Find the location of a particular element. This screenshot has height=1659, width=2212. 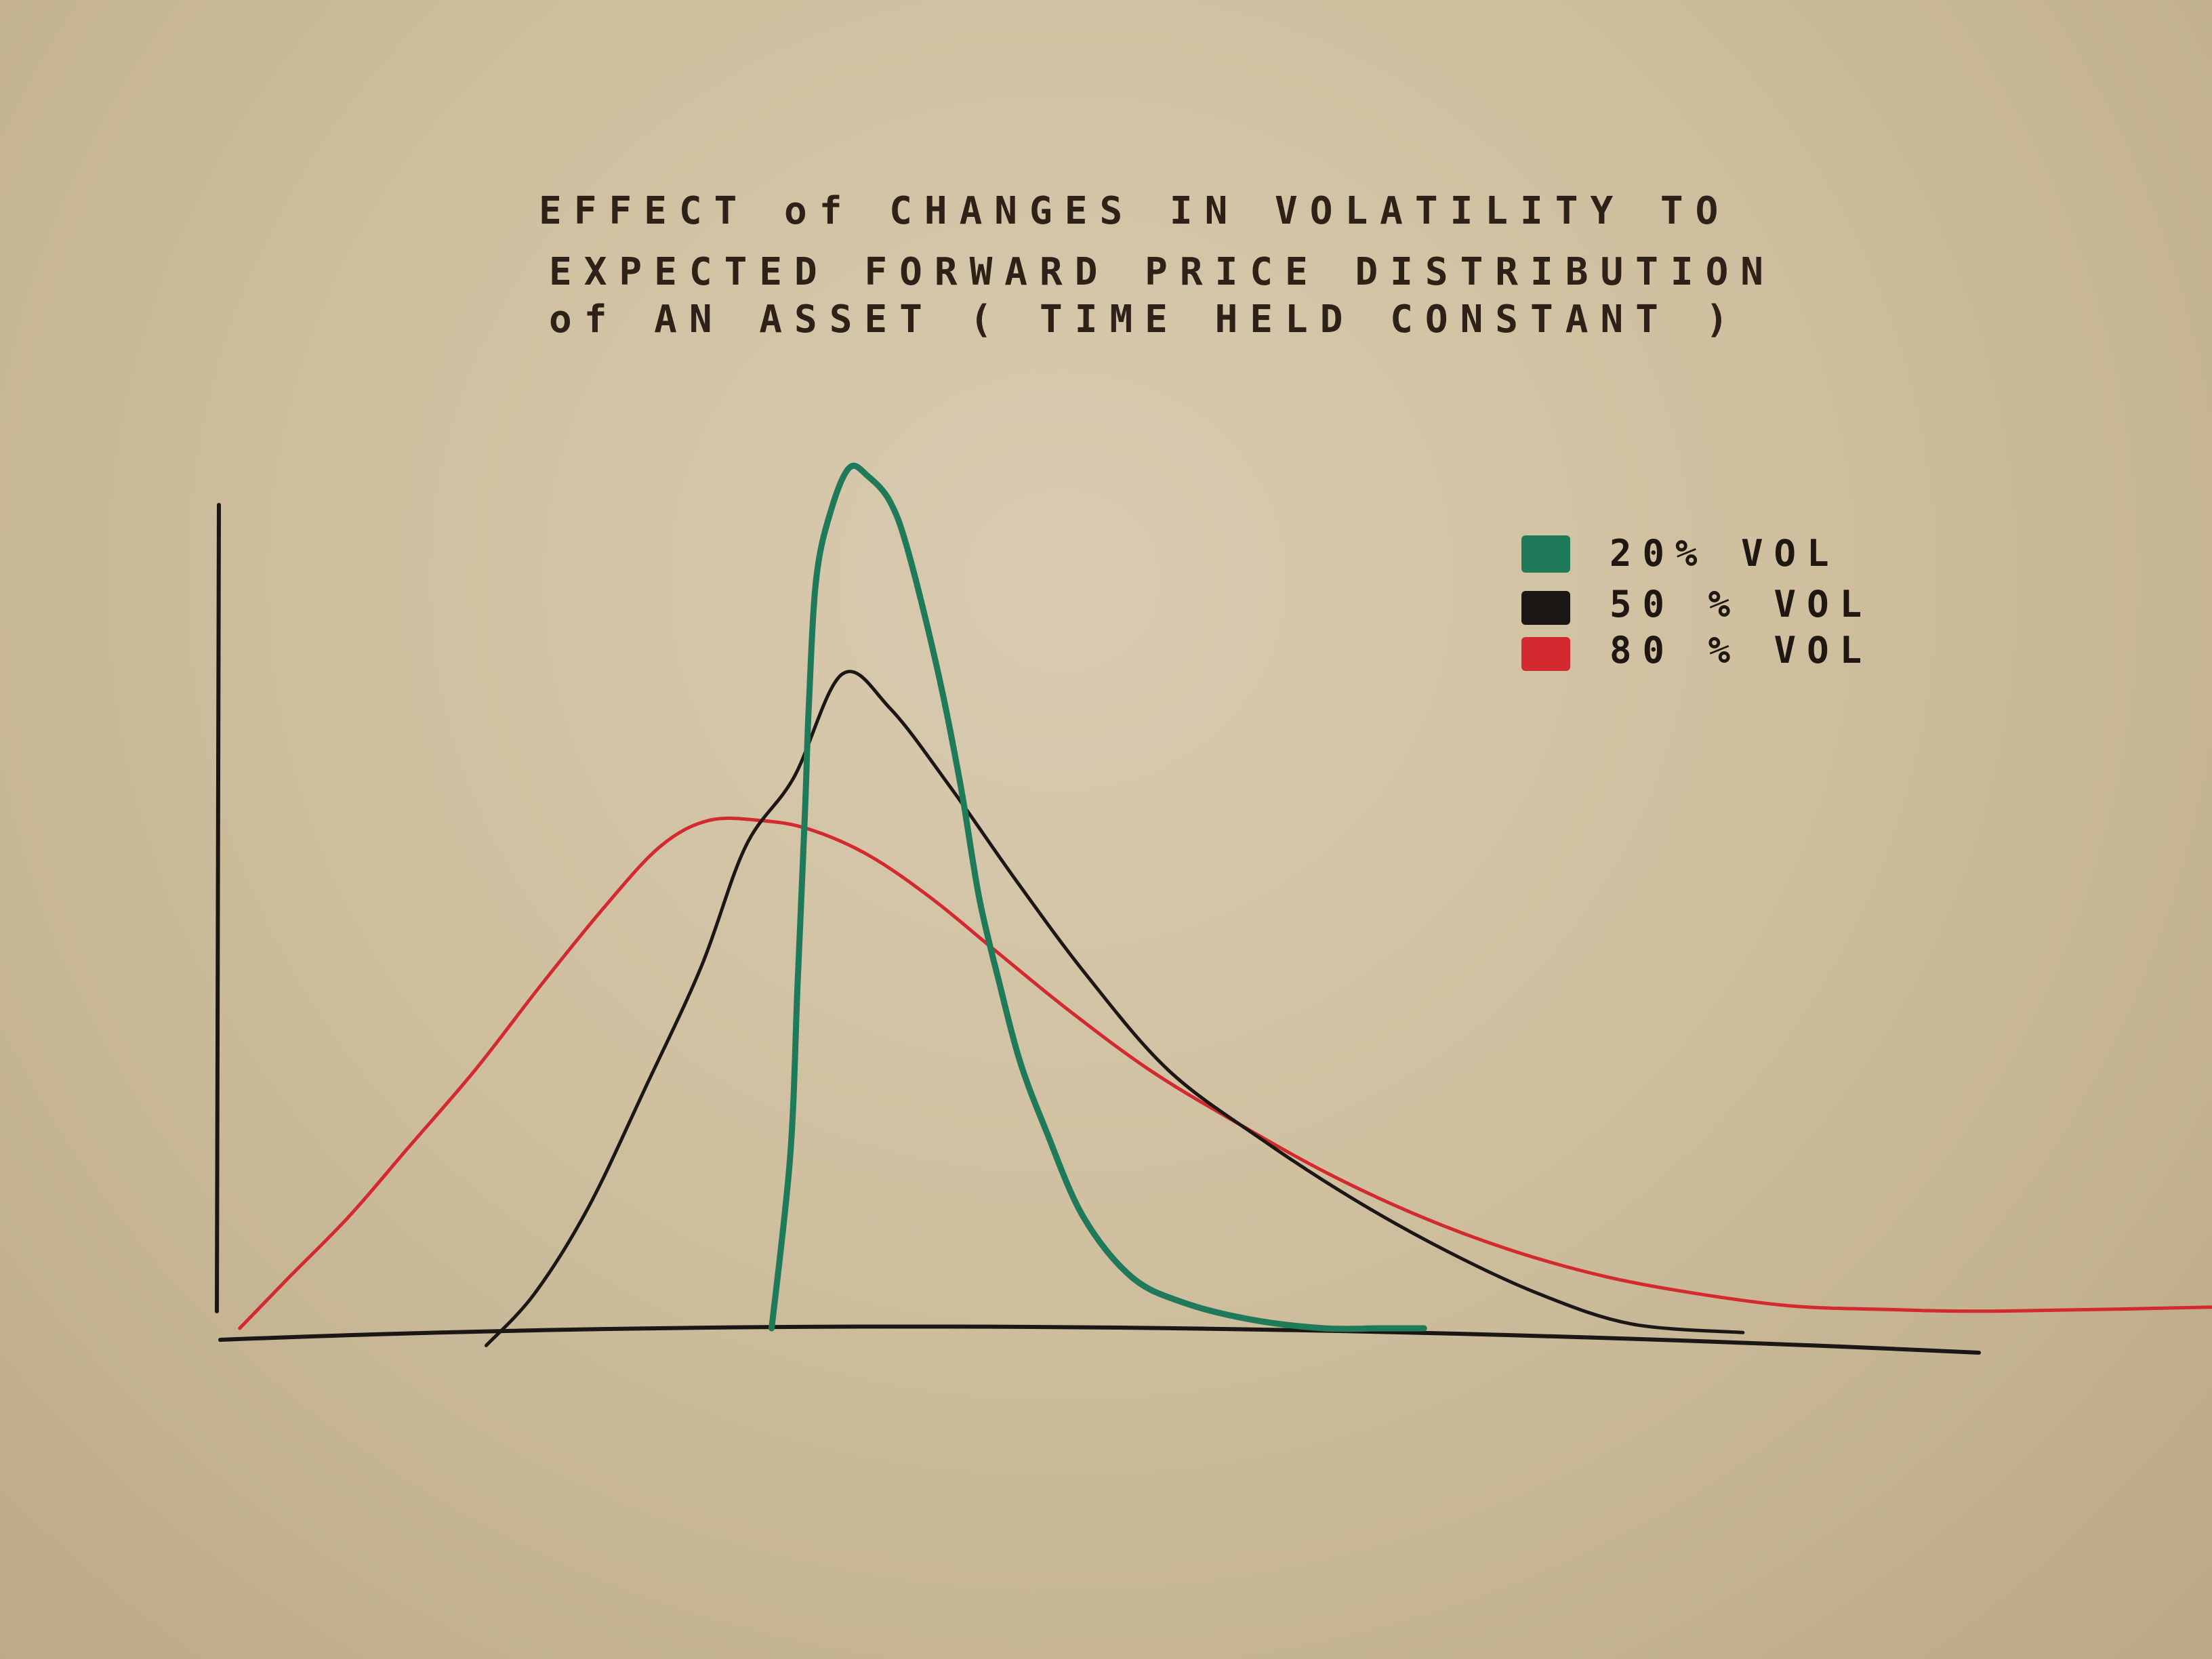

legend-entry-20-vol: 20% VOL is located at coordinates (1681, 553).